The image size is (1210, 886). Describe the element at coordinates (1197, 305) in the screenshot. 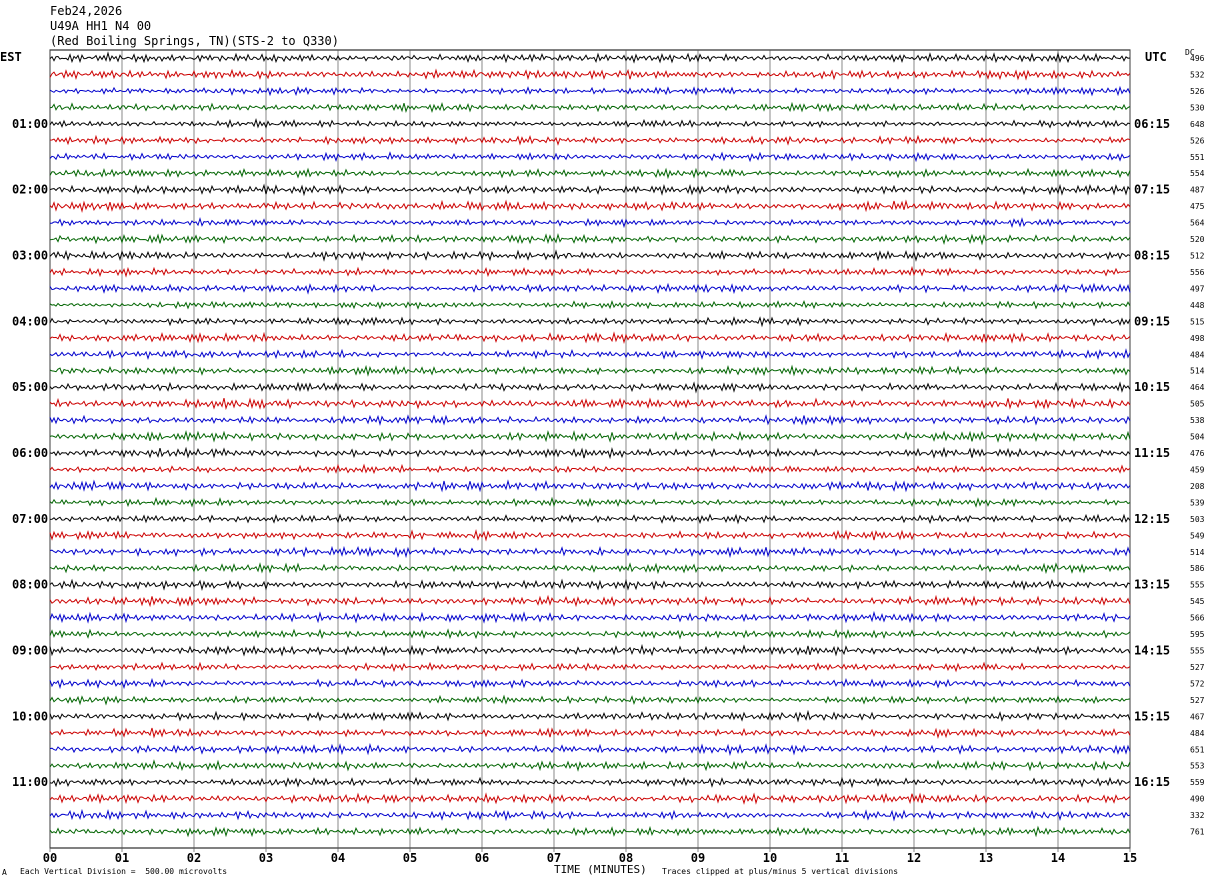

I see `dc-offset-label: 448` at that location.